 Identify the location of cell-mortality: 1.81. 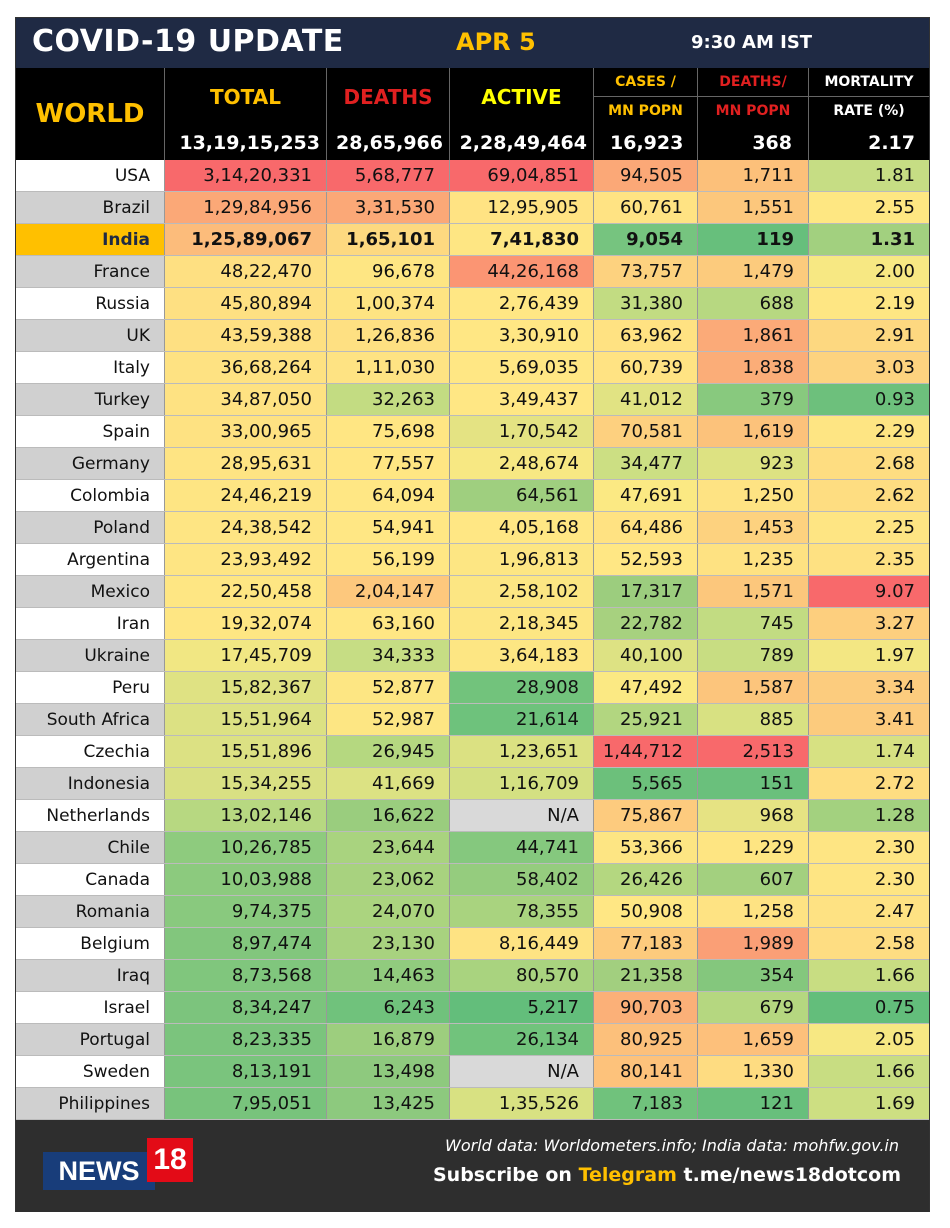
(868, 175).